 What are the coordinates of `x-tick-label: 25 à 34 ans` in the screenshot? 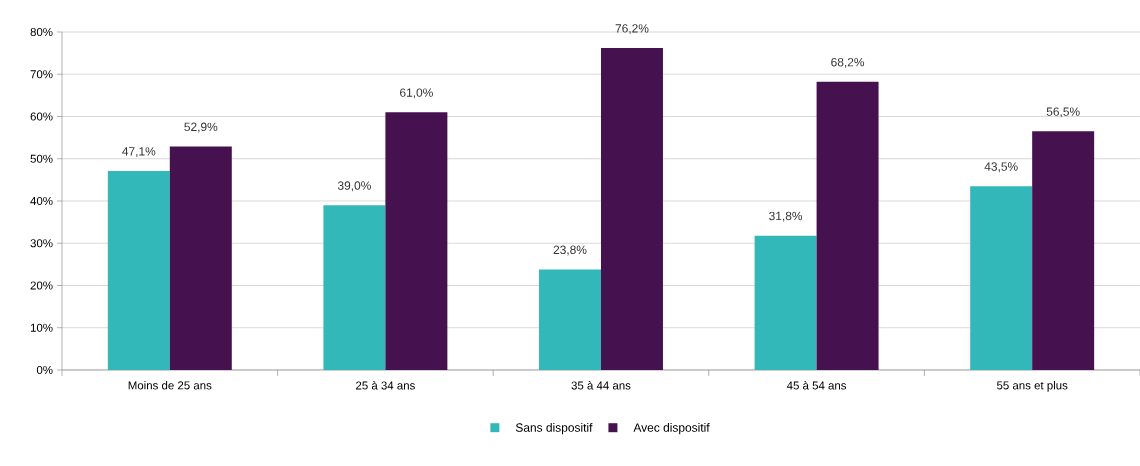 It's located at (385, 385).